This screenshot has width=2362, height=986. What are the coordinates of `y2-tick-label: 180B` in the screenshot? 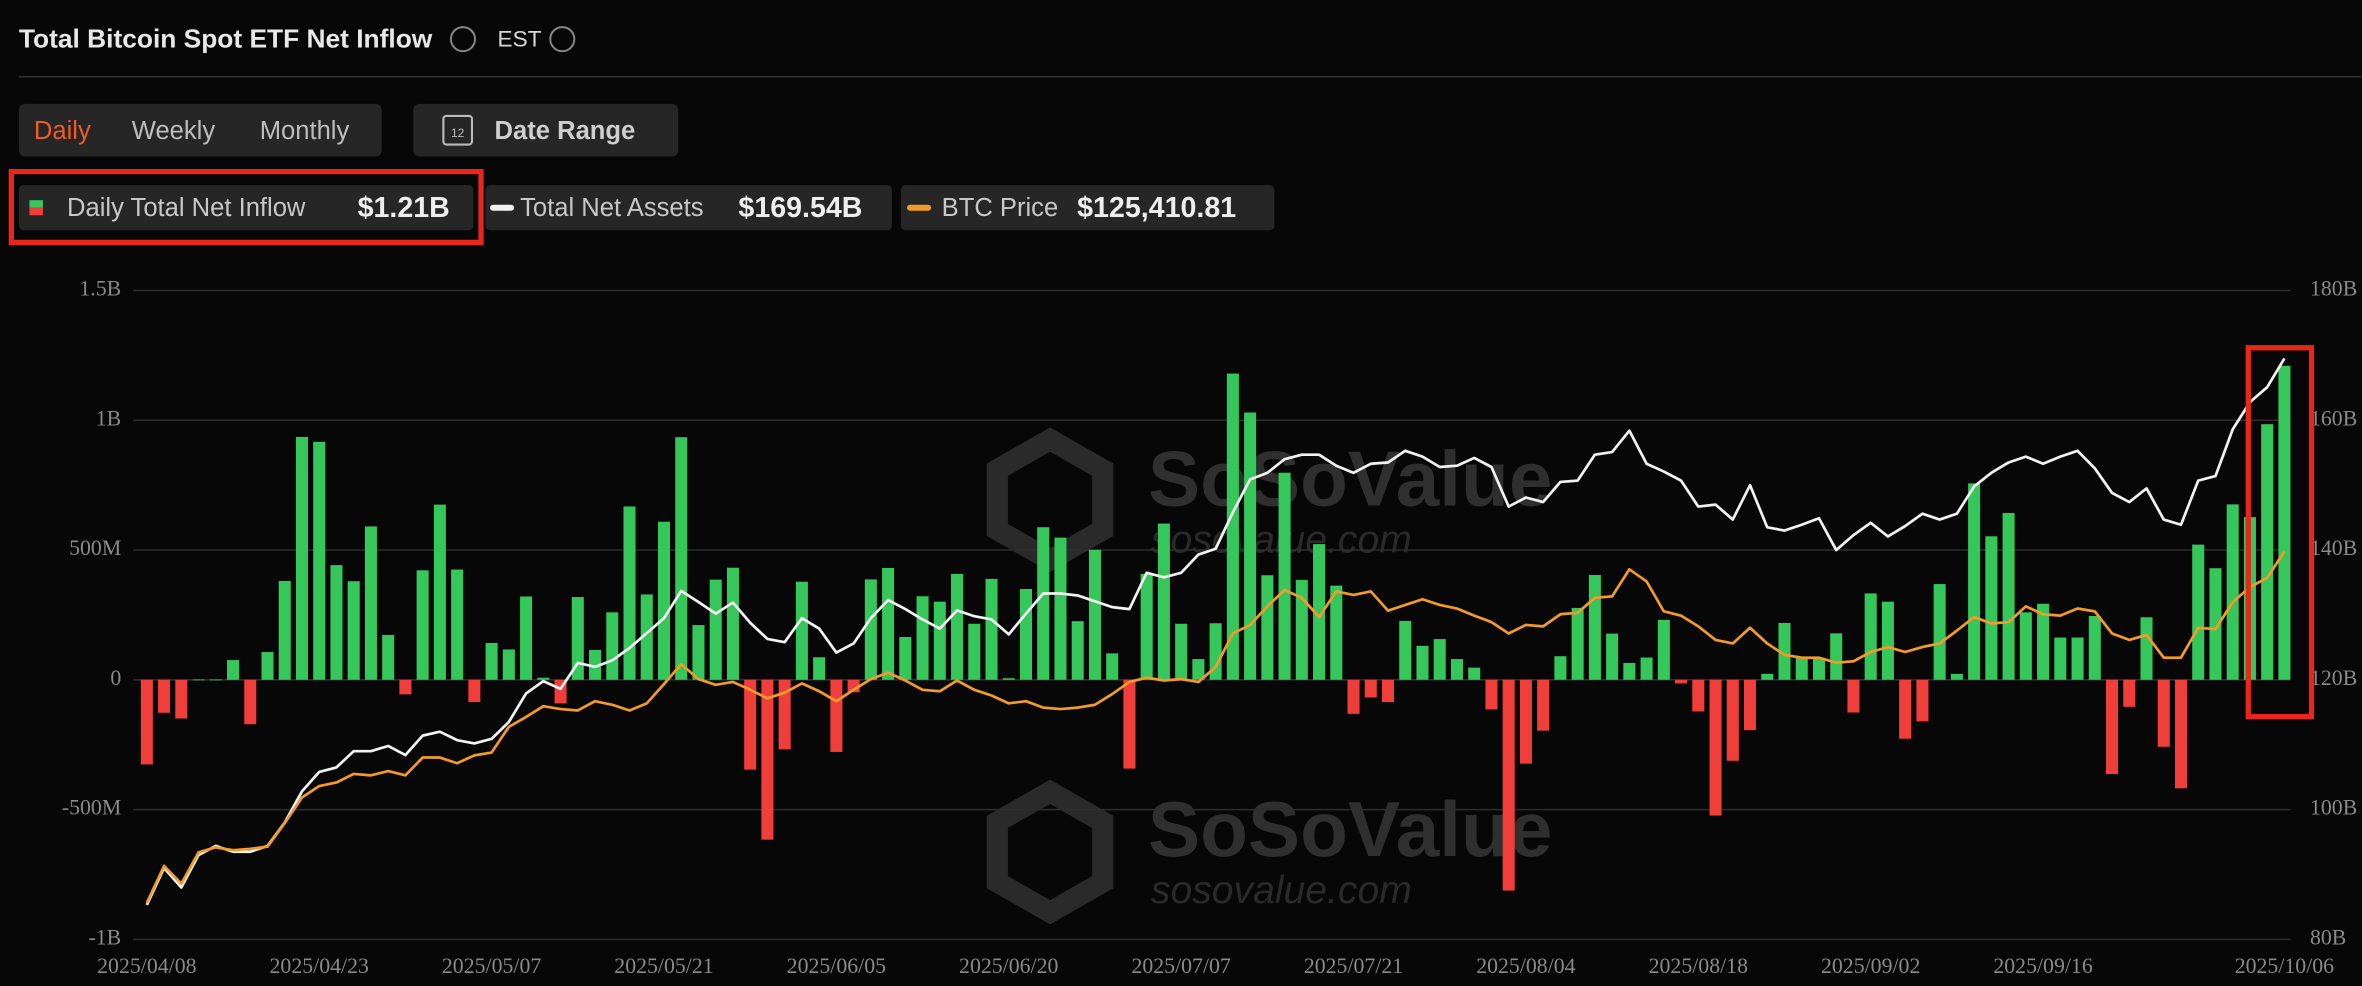 It's located at (2333, 289).